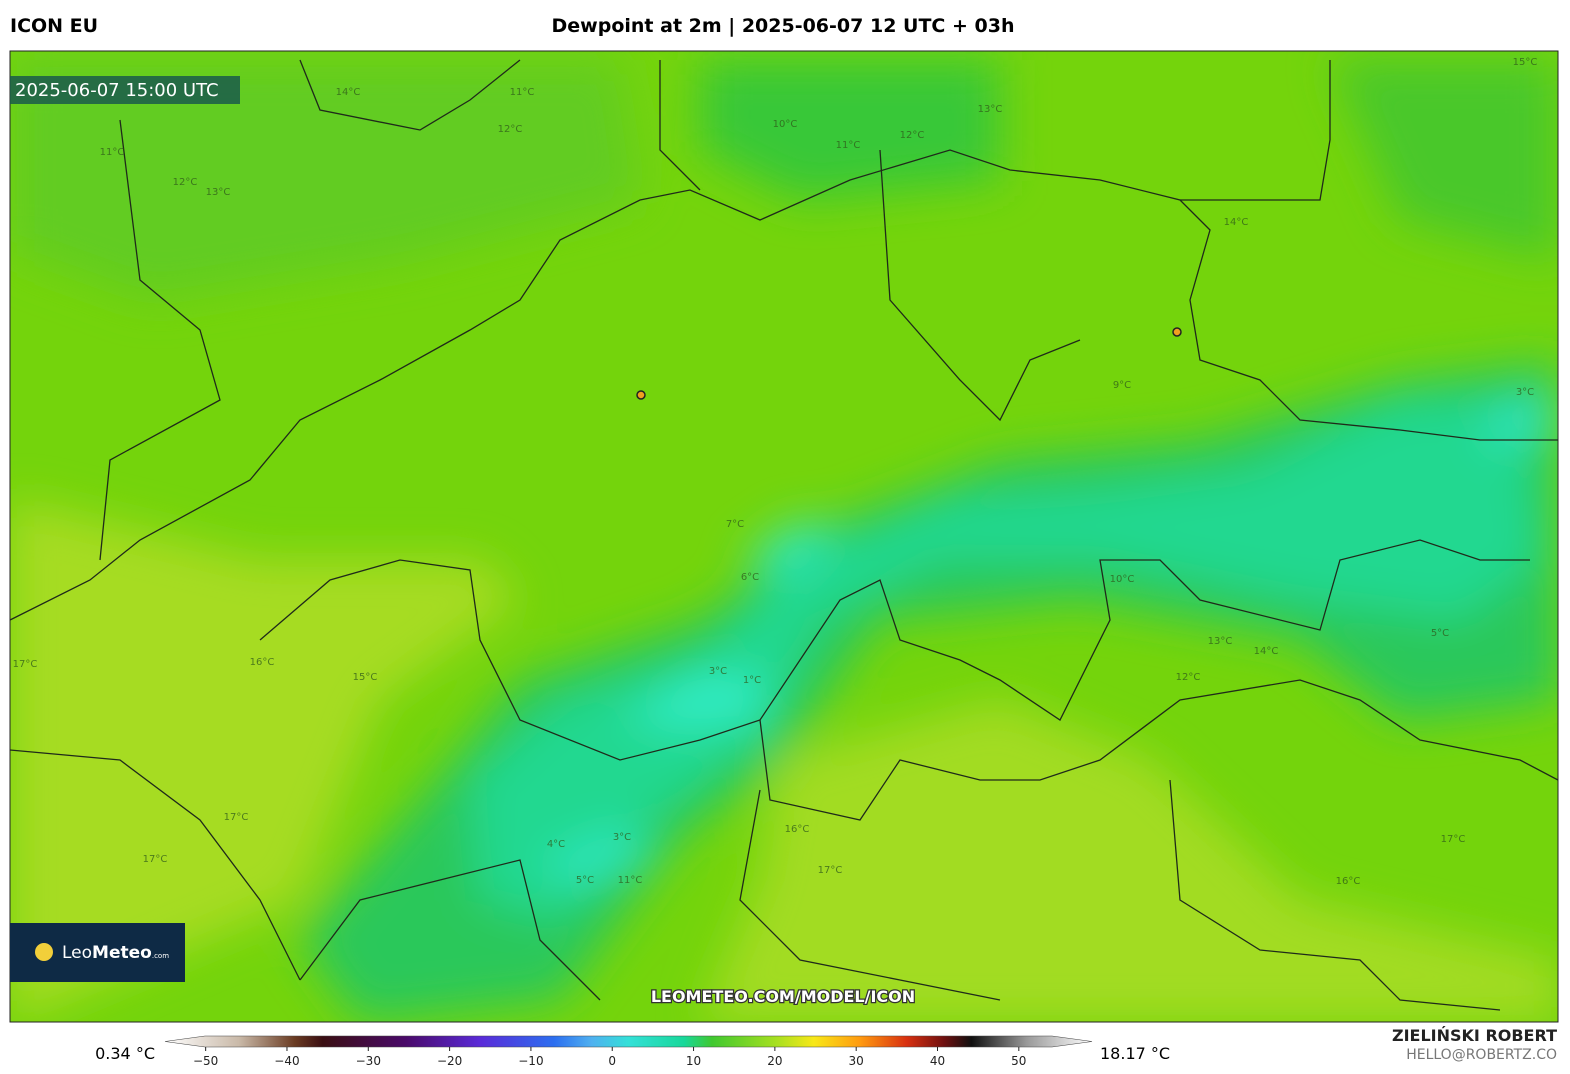 The image size is (1570, 1074). What do you see at coordinates (612, 1061) in the screenshot?
I see `colorbar-tick-label: 0` at bounding box center [612, 1061].